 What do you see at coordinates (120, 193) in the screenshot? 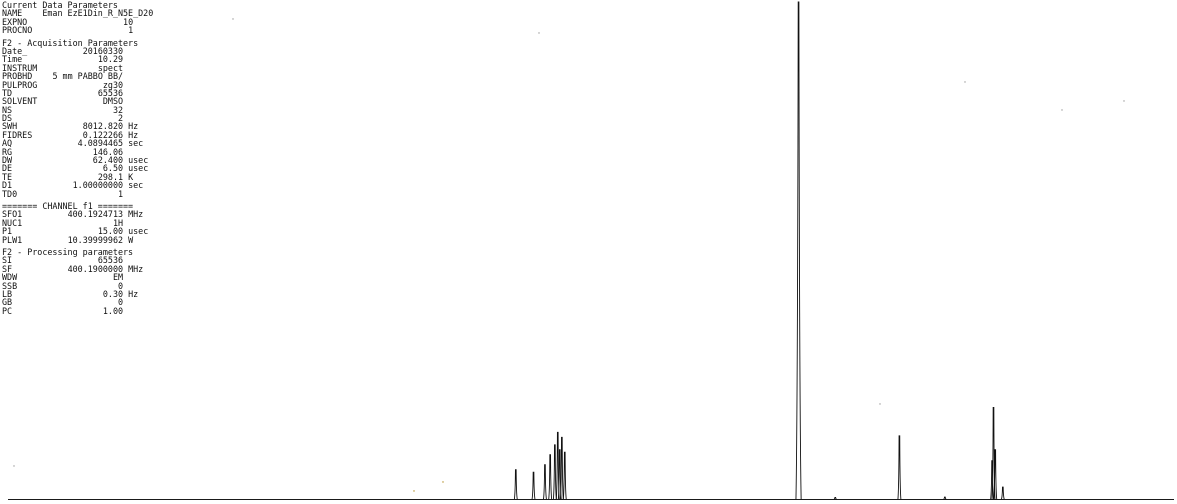
I see `param-value: 1` at bounding box center [120, 193].